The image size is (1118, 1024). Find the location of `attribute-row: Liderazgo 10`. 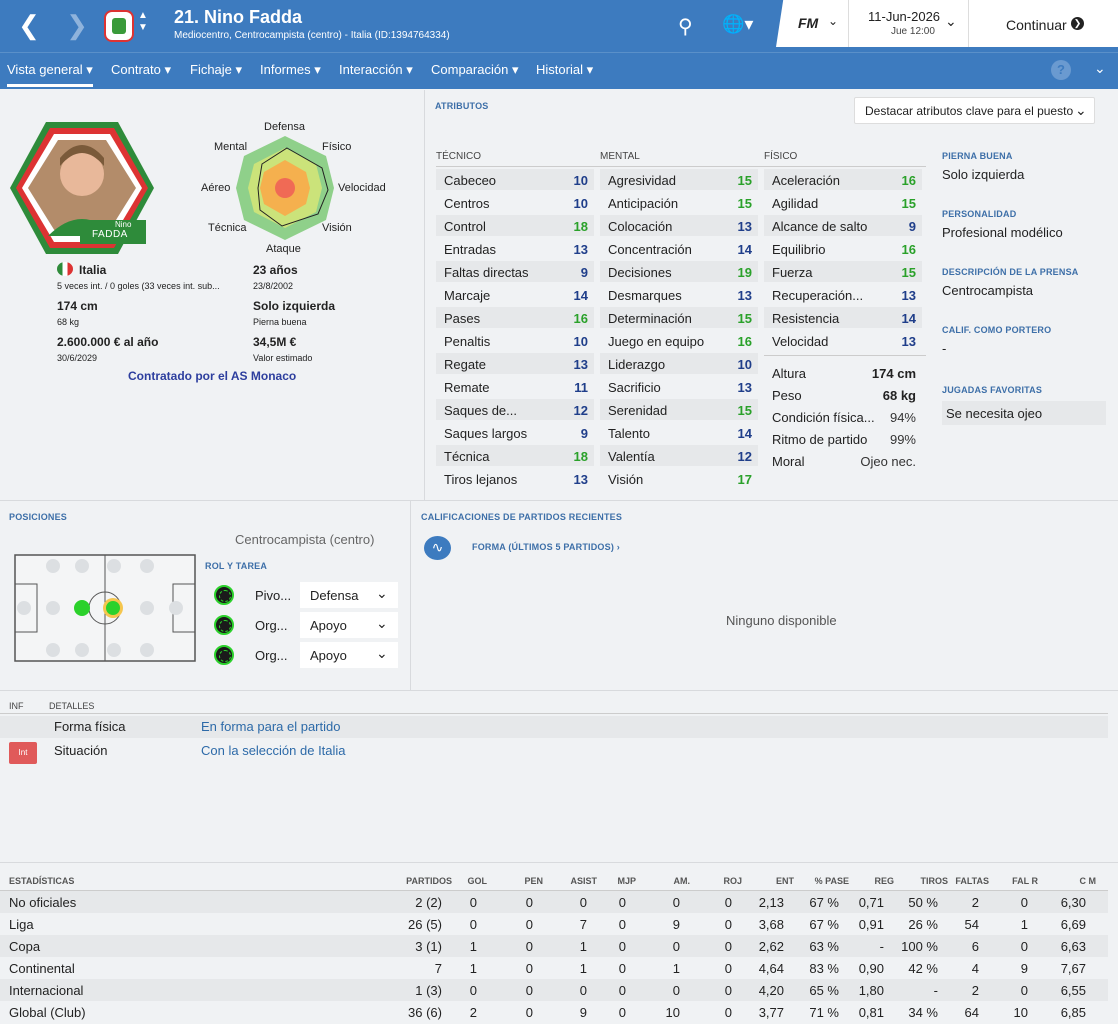

attribute-row: Liderazgo 10 is located at coordinates (679, 363).